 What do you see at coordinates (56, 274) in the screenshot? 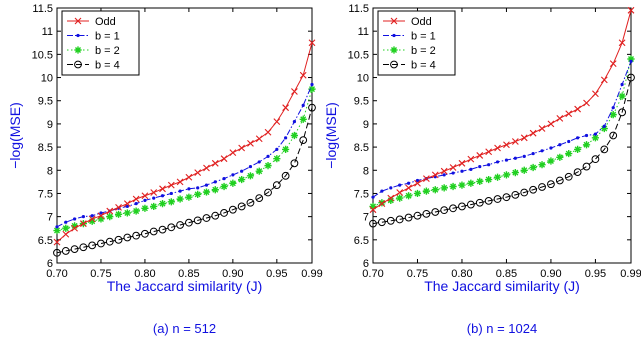
I see `x-tick-label: 0.70` at bounding box center [56, 274].